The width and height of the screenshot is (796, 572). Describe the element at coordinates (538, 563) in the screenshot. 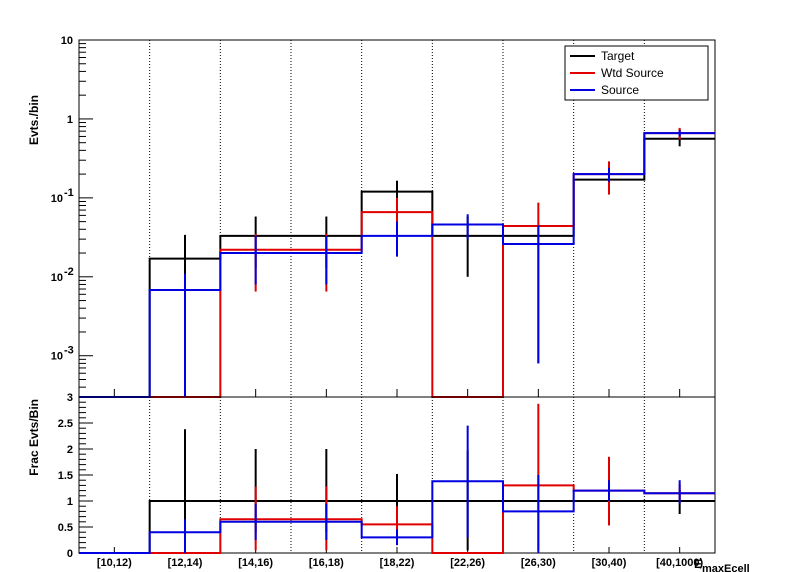

I see `x-tick-label: [26,30)` at that location.